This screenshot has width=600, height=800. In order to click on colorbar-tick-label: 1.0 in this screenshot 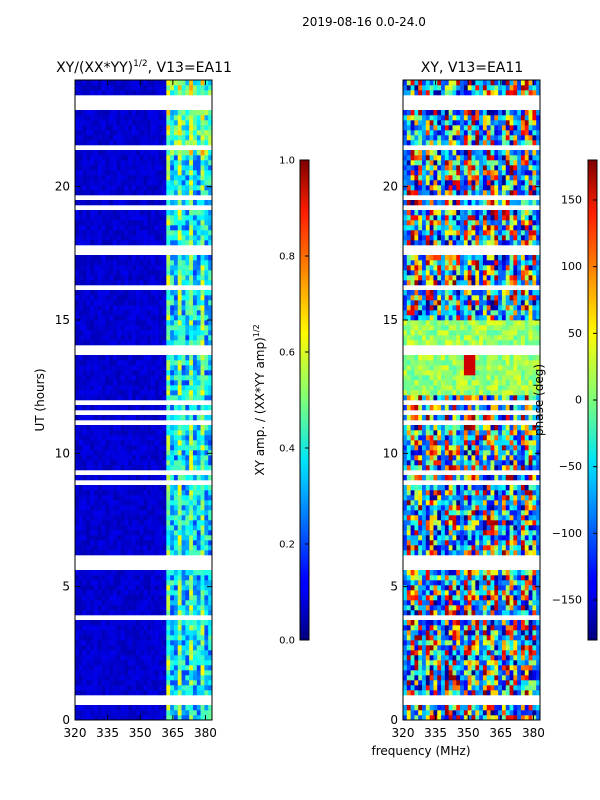, I will do `click(287, 161)`.